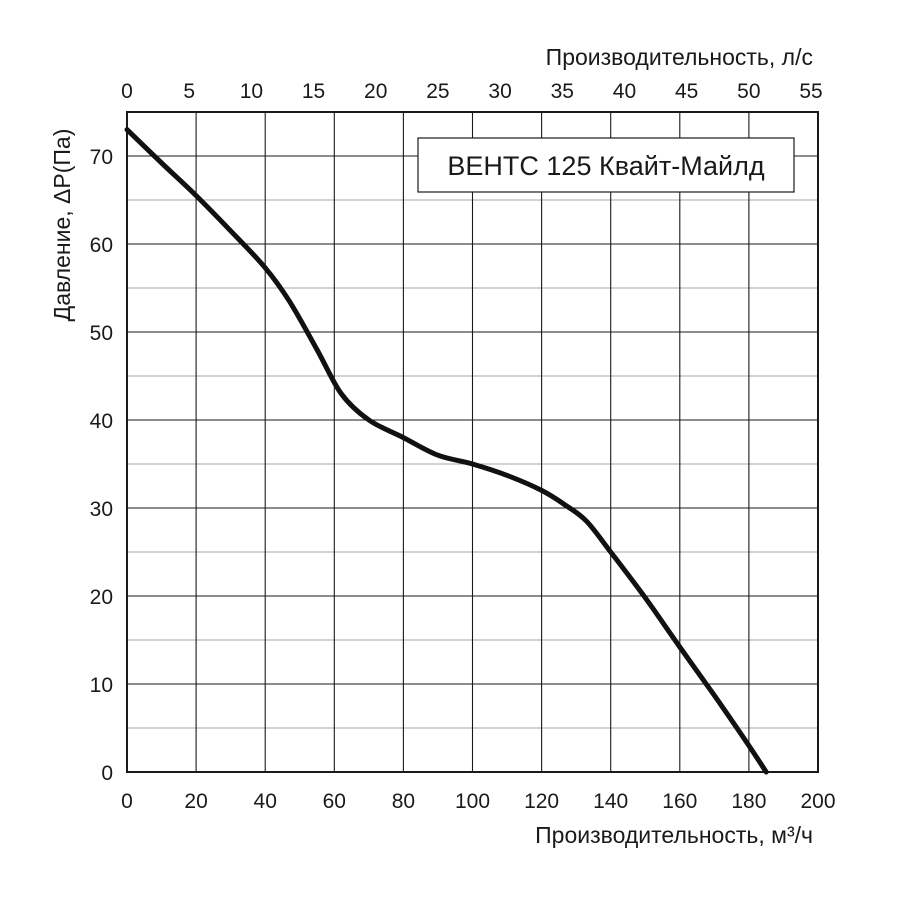 The width and height of the screenshot is (900, 900). I want to click on x-bottom-tick-label: 140, so click(610, 801).